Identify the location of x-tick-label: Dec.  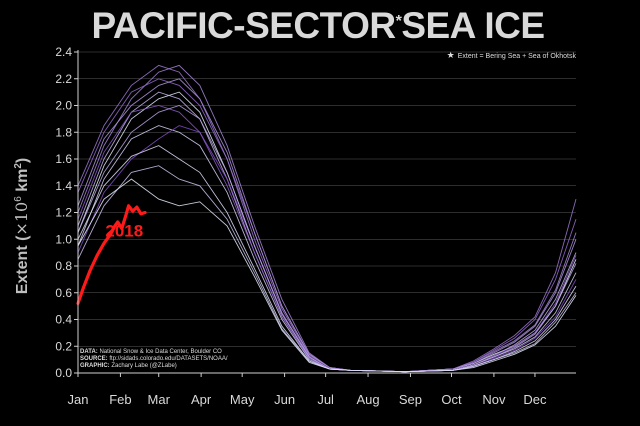
(535, 399).